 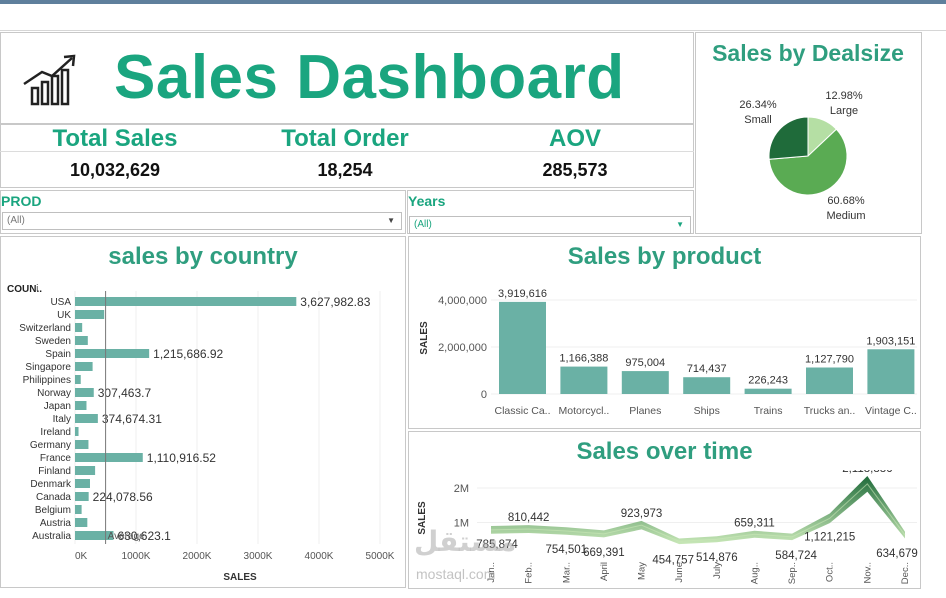 I want to click on filter-years-select: (All) ▼, so click(x=550, y=225).